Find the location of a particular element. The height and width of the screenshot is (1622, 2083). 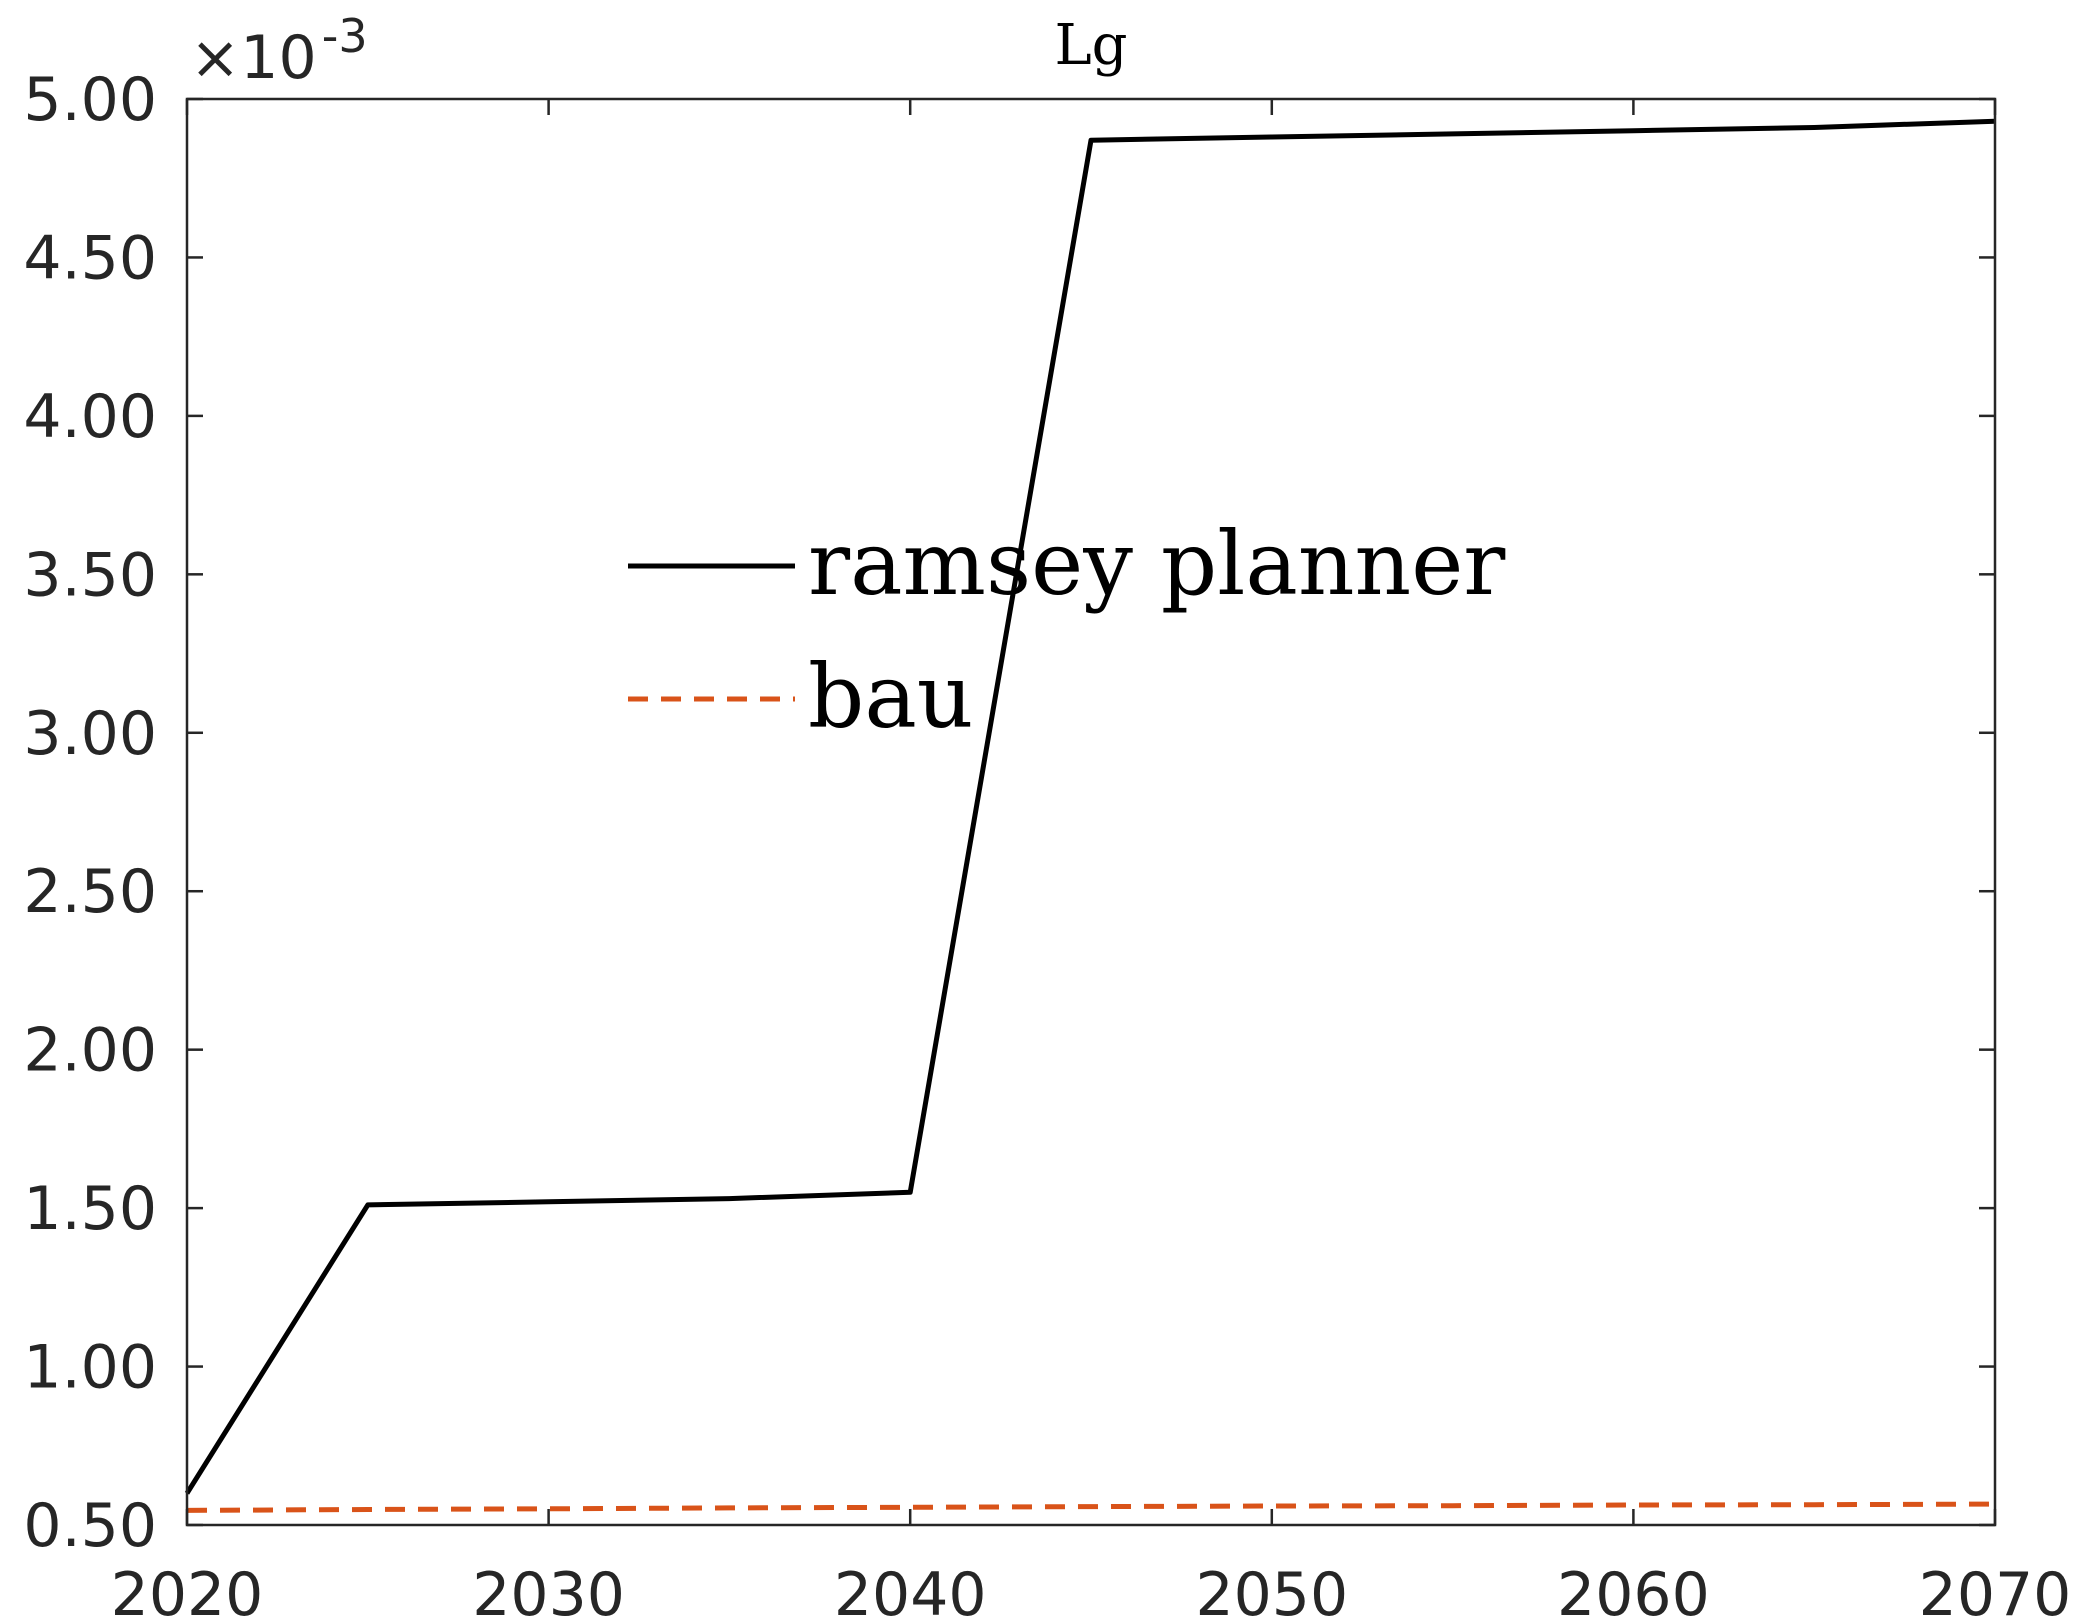

x-tick-label: 2050 is located at coordinates (1271, 1591).